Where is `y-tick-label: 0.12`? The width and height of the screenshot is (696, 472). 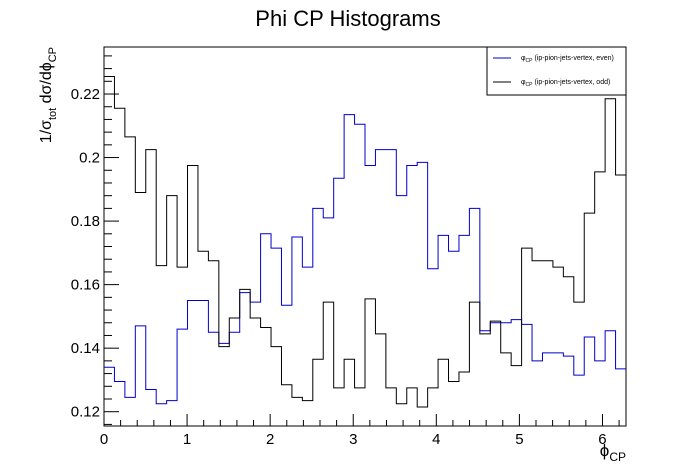
y-tick-label: 0.12 is located at coordinates (85, 412).